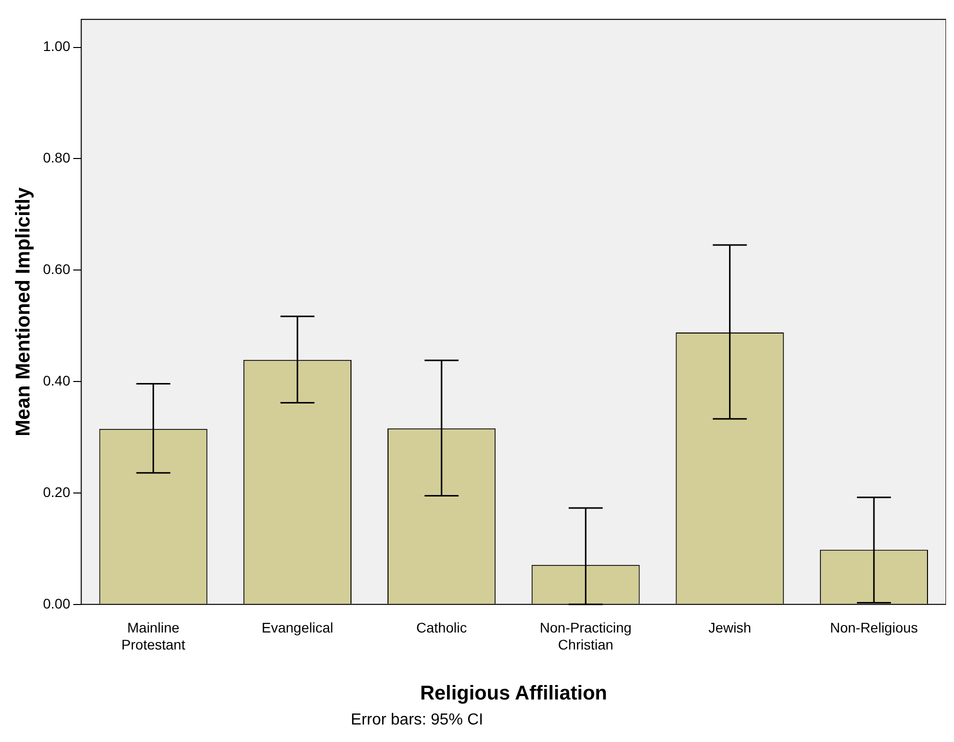 This screenshot has height=742, width=954. Describe the element at coordinates (56, 380) in the screenshot. I see `y-tick-label: 0.40` at that location.